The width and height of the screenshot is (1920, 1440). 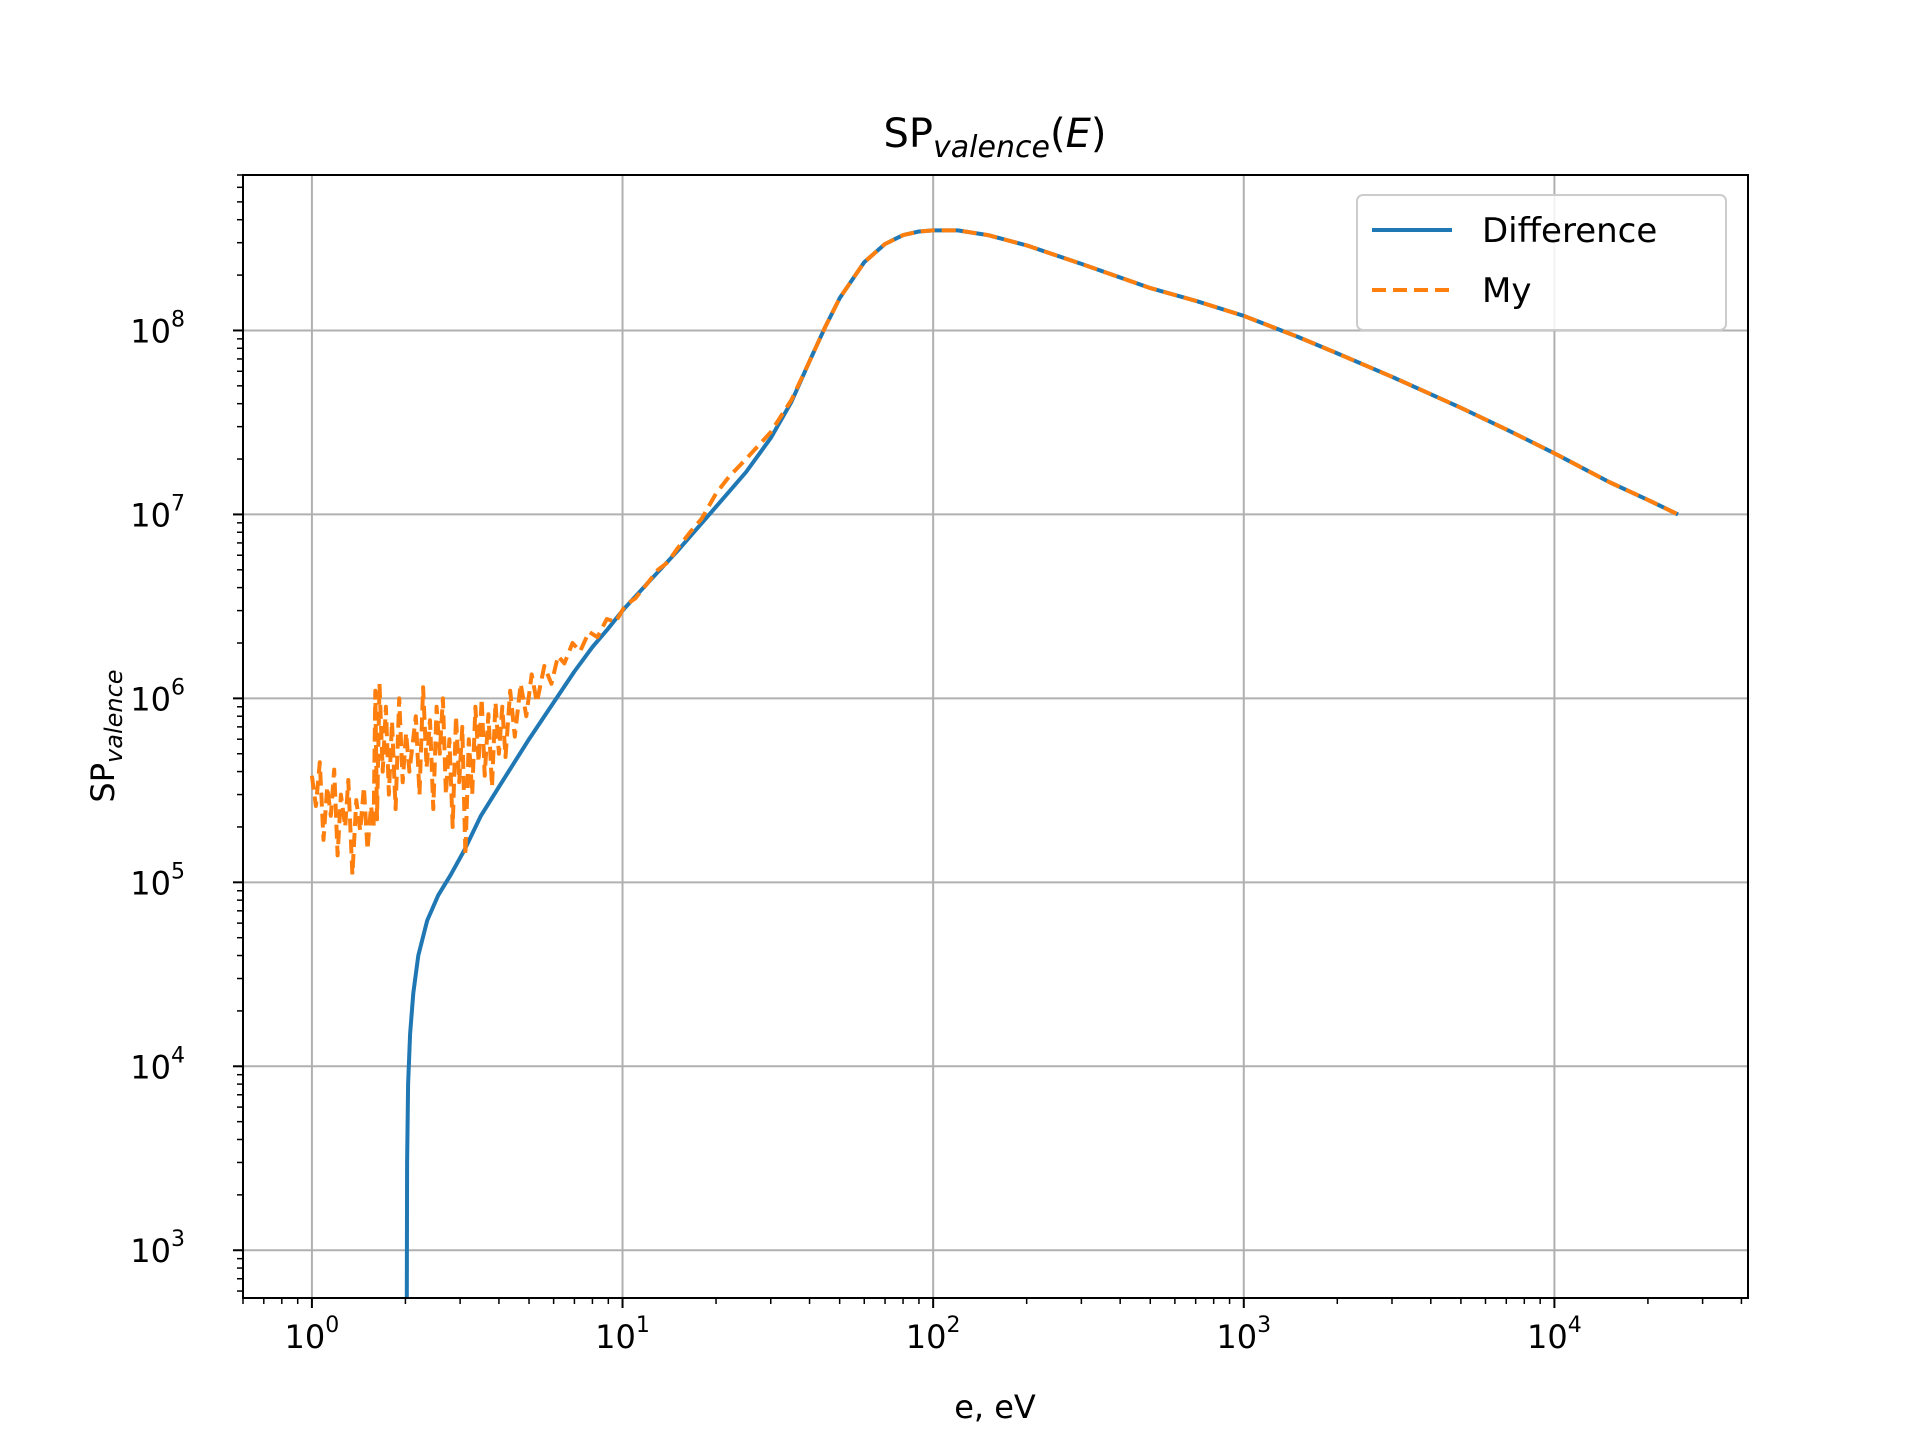 I want to click on x-tick-label: 10⁴, so click(x=1554, y=1334).